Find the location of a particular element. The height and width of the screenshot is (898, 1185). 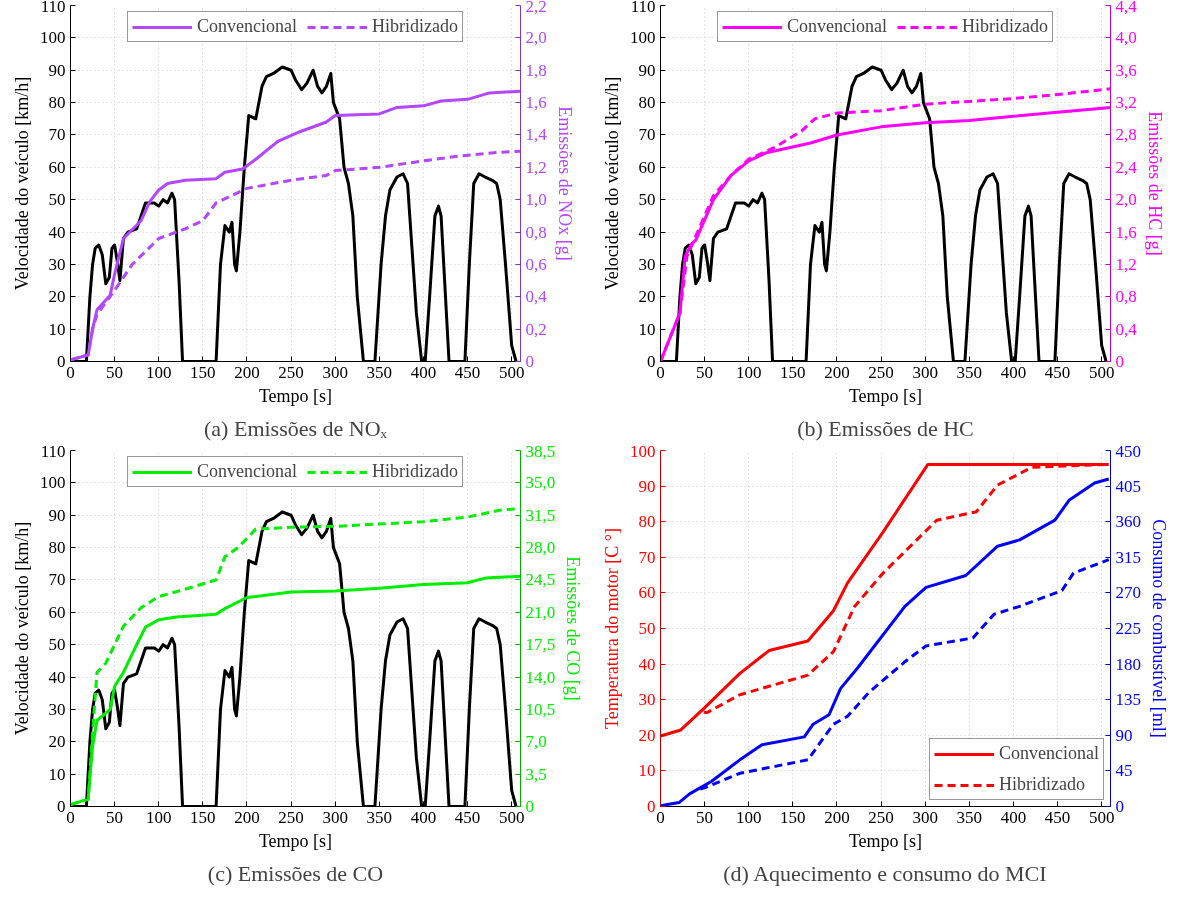

y2-tick-label: 1,4 is located at coordinates (536, 135).